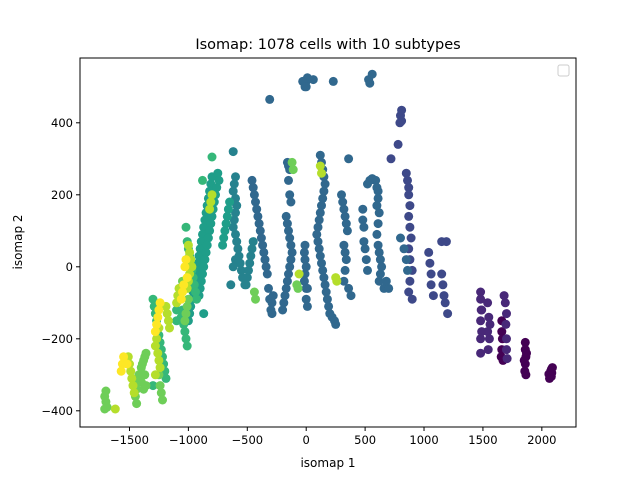 This screenshot has width=640, height=480. What do you see at coordinates (57, 339) in the screenshot?
I see `y-tick-label: −200` at bounding box center [57, 339].